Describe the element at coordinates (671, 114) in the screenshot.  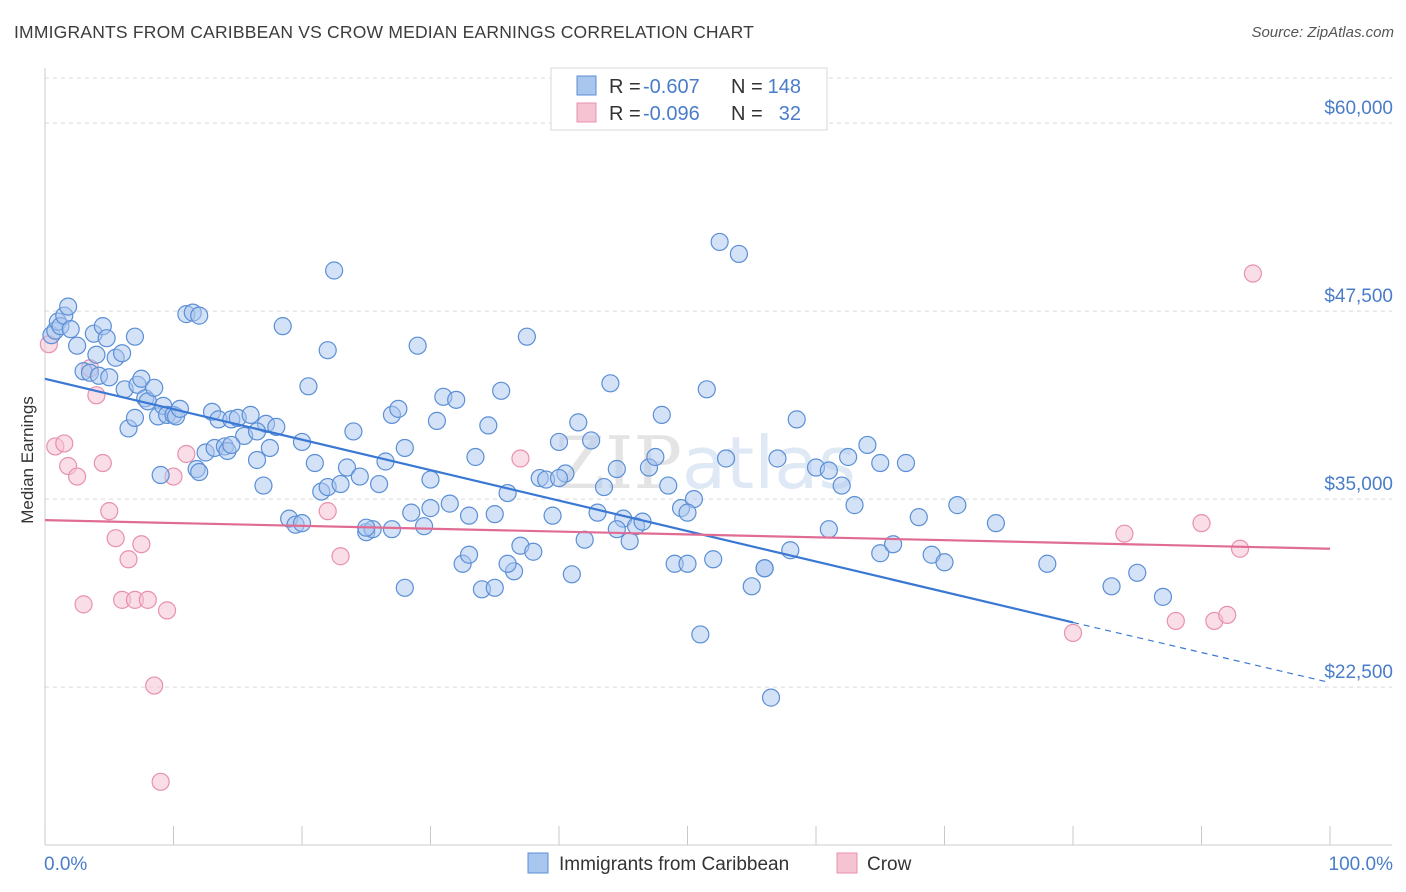
I see `legend-r-value-2: -0.096` at that location.